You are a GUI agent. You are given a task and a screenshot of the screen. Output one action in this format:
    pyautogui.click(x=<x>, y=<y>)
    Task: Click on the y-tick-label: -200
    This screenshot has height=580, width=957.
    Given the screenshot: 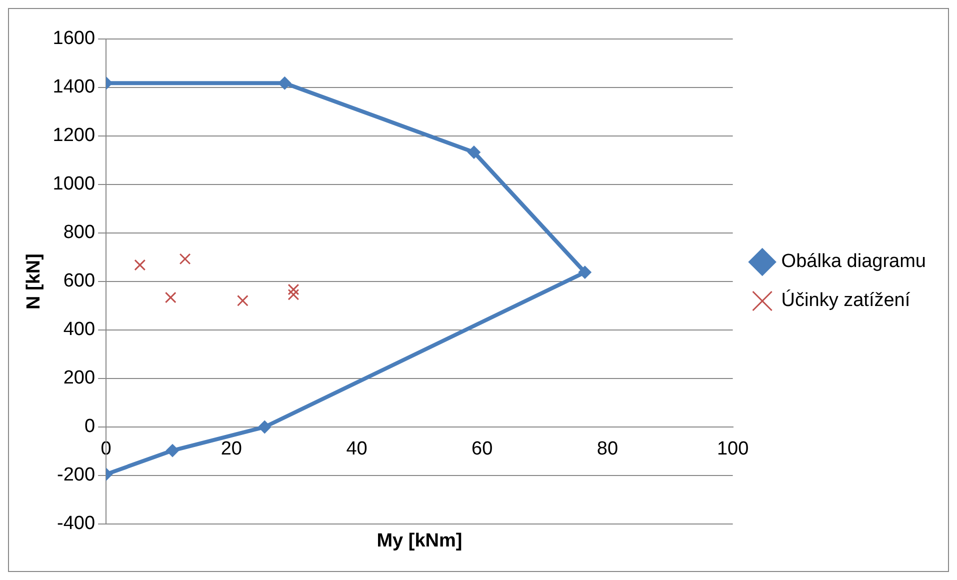 What is the action you would take?
    pyautogui.click(x=76, y=475)
    